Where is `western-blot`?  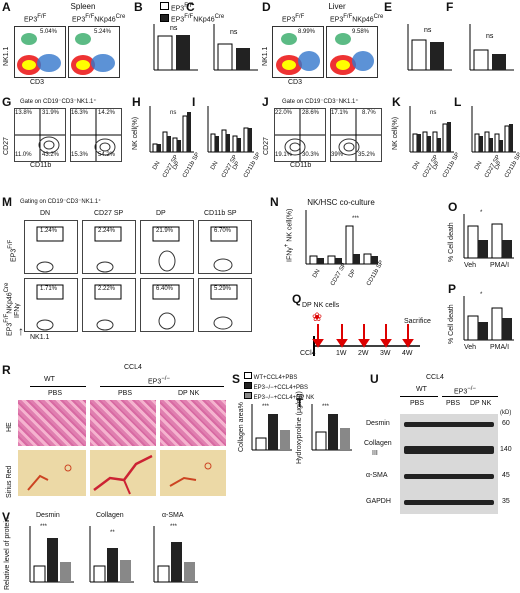 western-blot is located at coordinates (449, 464).